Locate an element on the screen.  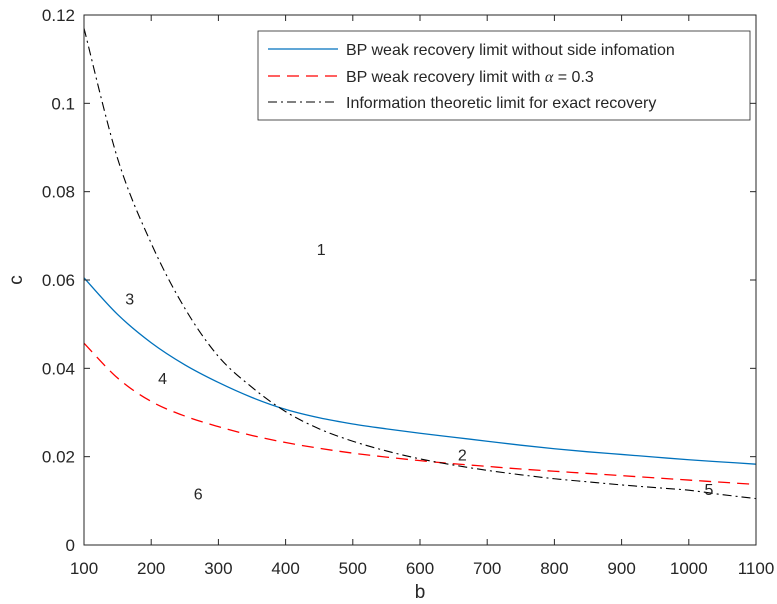
region-label-4: 4 is located at coordinates (162, 379).